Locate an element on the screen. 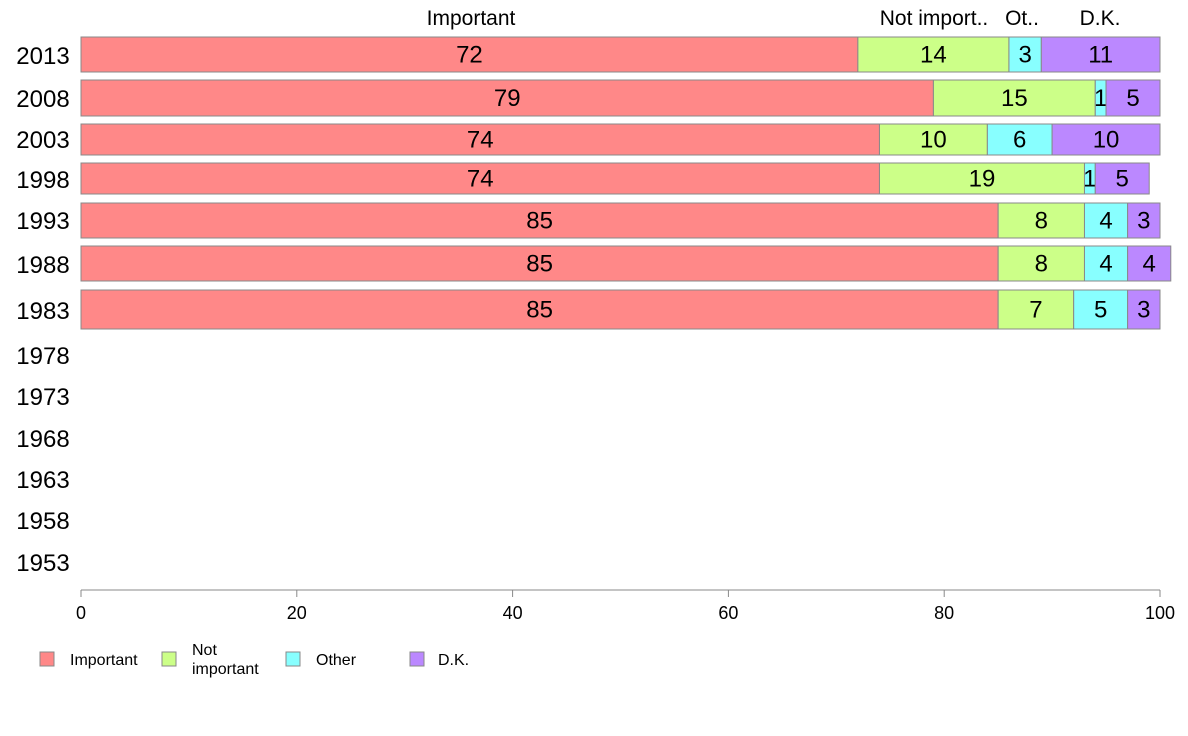  x-axis: 0 20 40 60 80 100 is located at coordinates (625, 606).